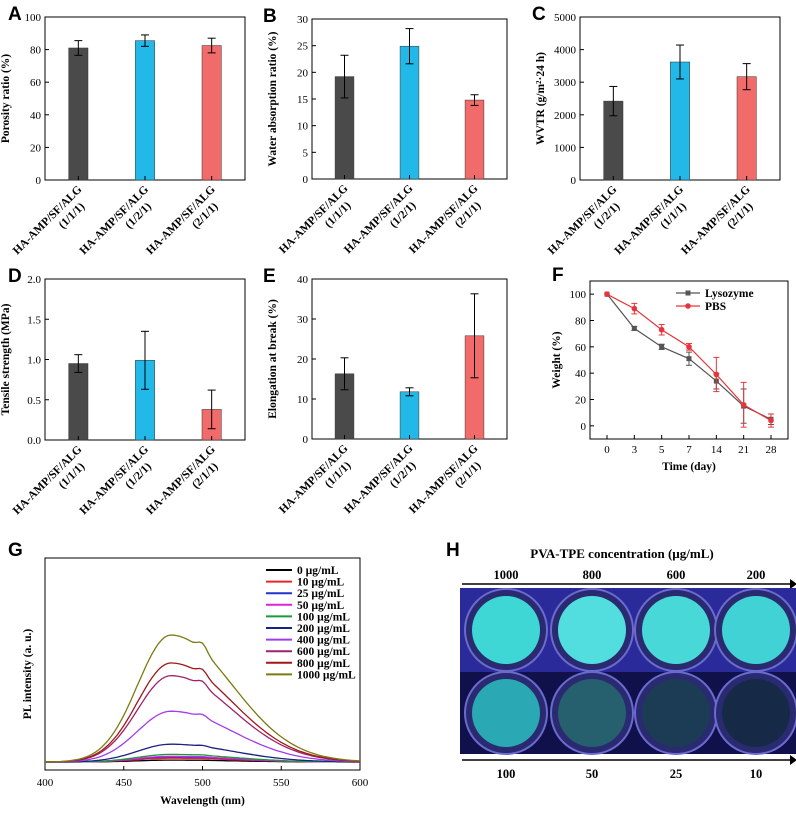 This screenshot has height=813, width=796. I want to click on y-axis-label: Tensile strength (MPa), so click(6, 359).